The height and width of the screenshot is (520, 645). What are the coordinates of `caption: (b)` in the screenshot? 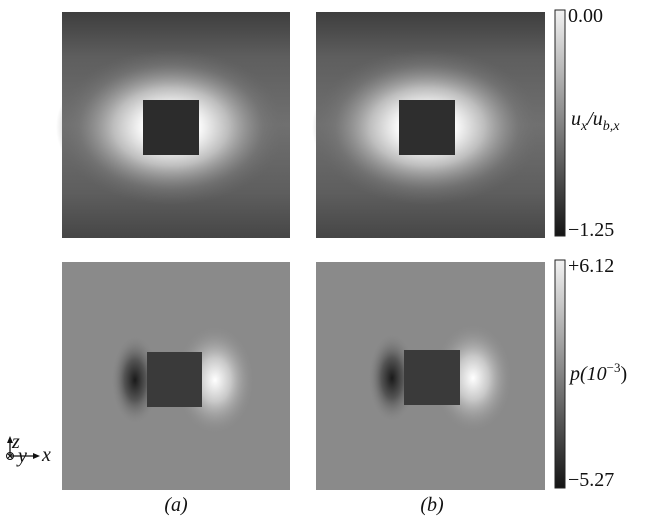 It's located at (432, 505).